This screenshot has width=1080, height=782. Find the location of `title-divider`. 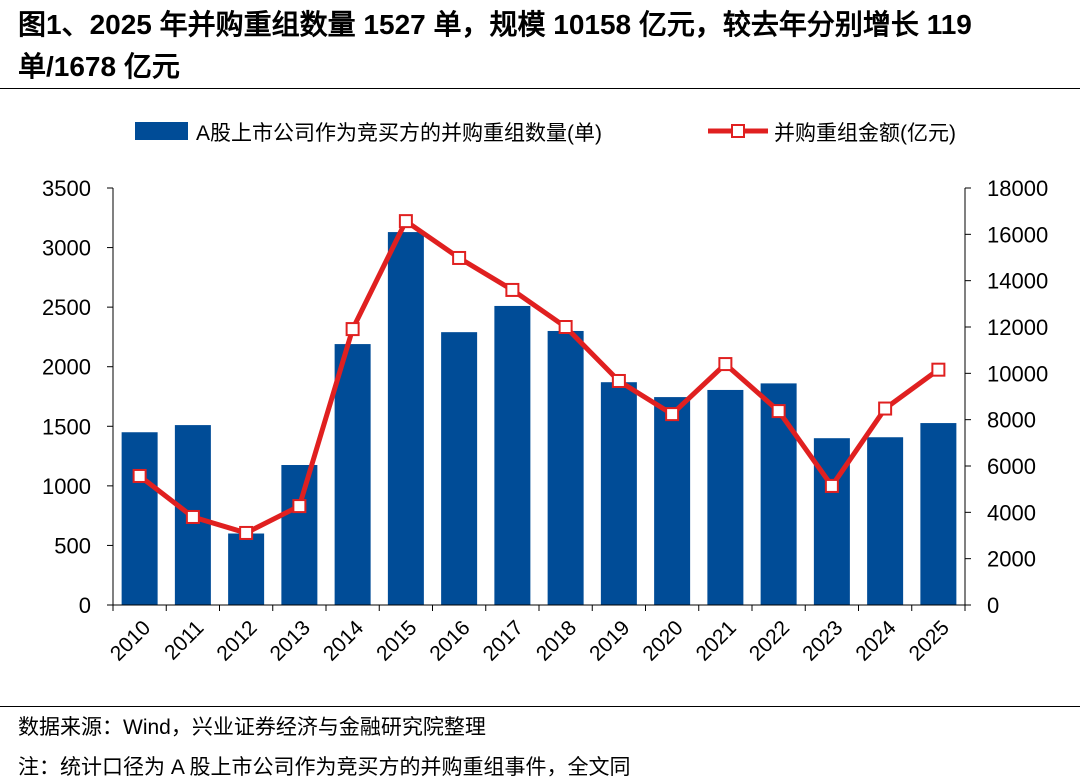

title-divider is located at coordinates (540, 88).